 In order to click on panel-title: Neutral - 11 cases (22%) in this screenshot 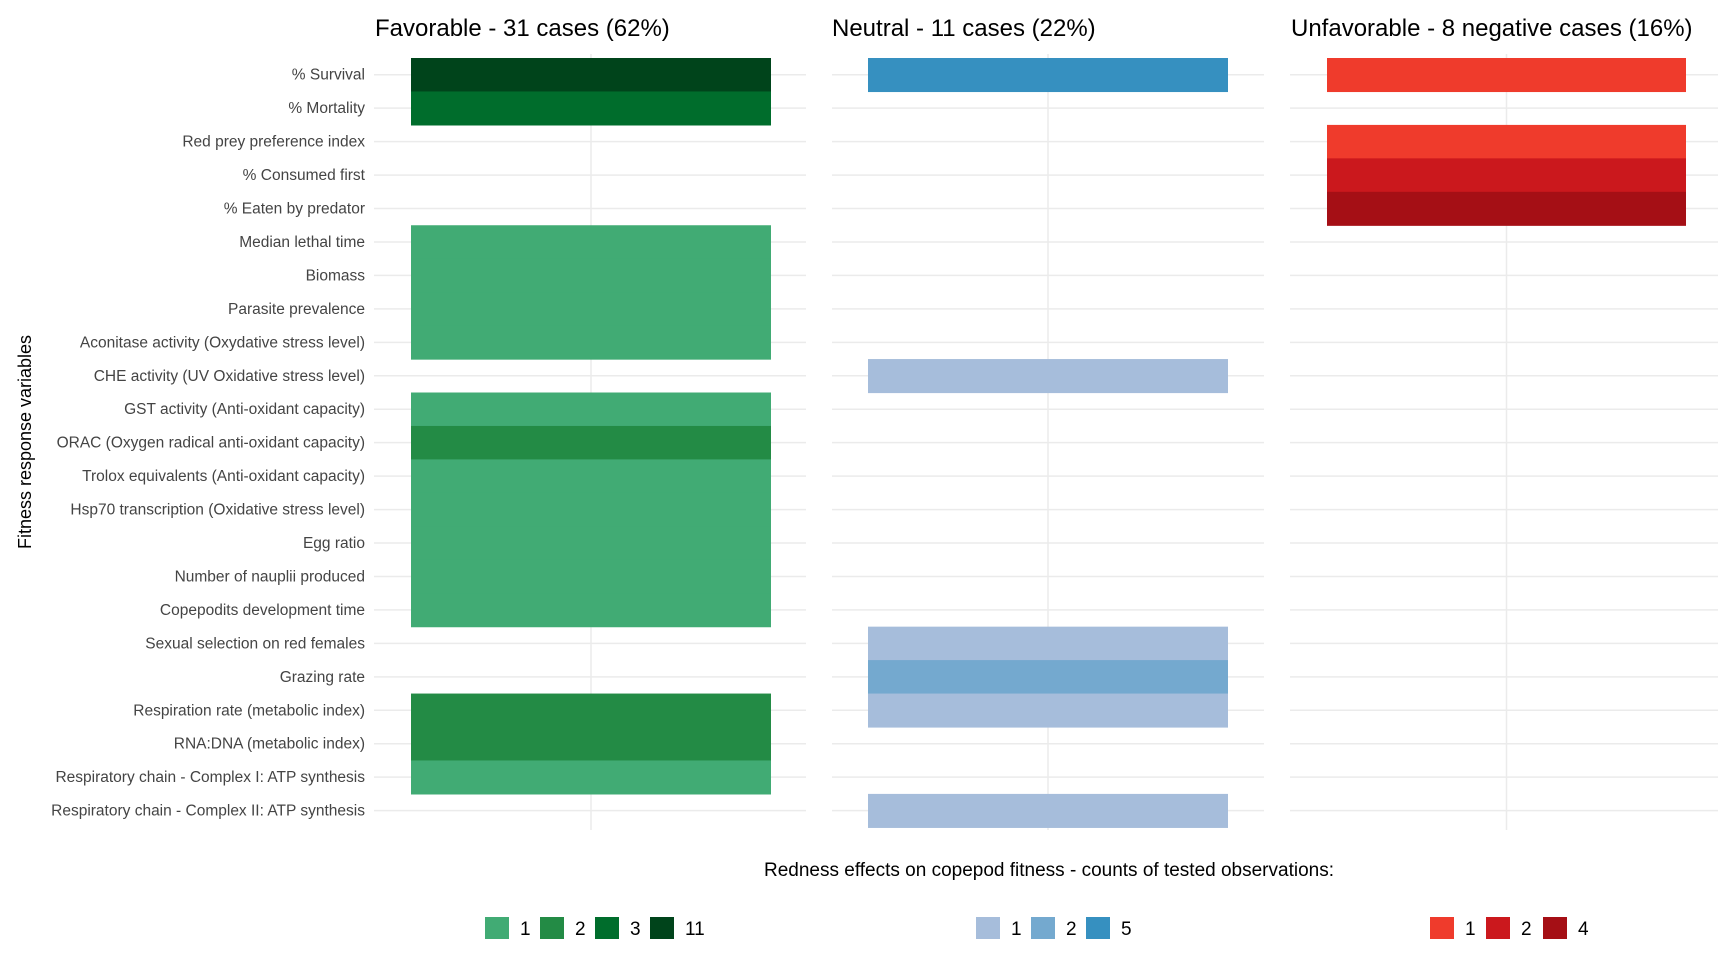, I will do `click(964, 28)`.